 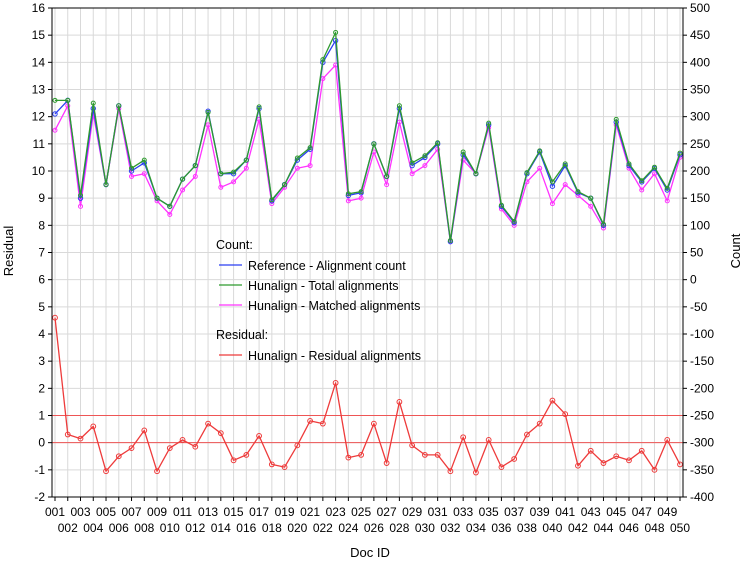 I want to click on right-tick-label: -250, so click(x=702, y=416).